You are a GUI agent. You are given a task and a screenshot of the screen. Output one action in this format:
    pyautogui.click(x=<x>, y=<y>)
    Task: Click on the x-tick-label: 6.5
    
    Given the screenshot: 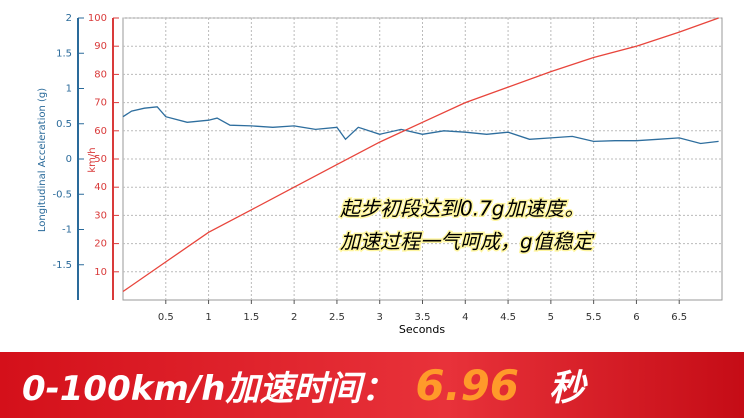 What is the action you would take?
    pyautogui.click(x=679, y=317)
    